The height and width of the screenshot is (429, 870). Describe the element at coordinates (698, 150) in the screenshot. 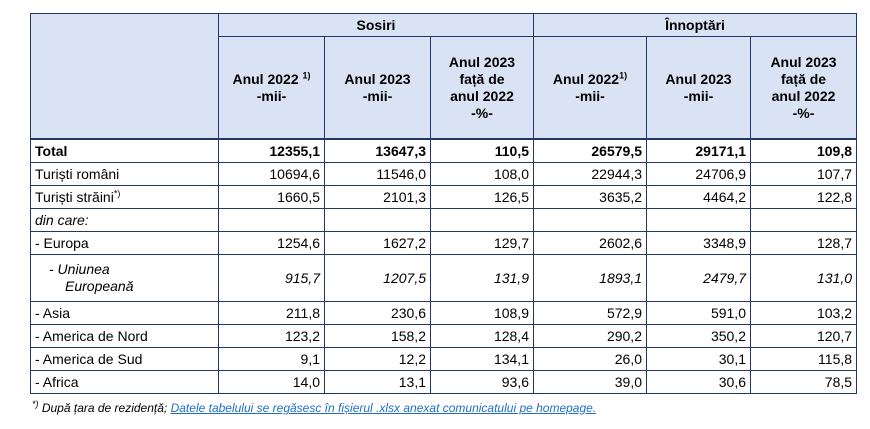

I see `cell-value: 29171,1` at that location.